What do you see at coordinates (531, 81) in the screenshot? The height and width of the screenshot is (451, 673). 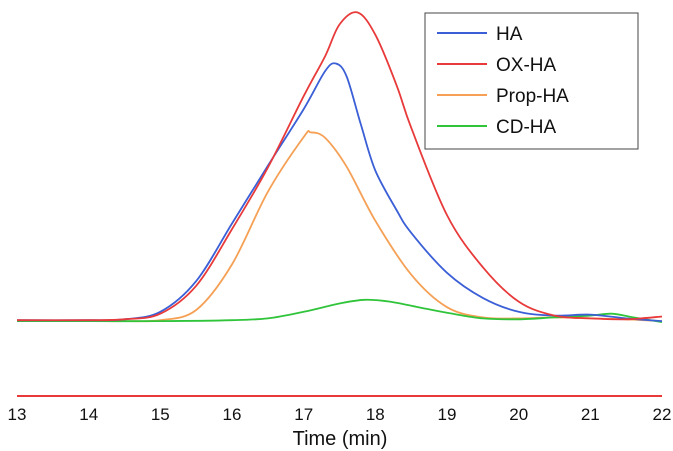 I see `legend: HA OX-HA Prop-HA CD-HA` at bounding box center [531, 81].